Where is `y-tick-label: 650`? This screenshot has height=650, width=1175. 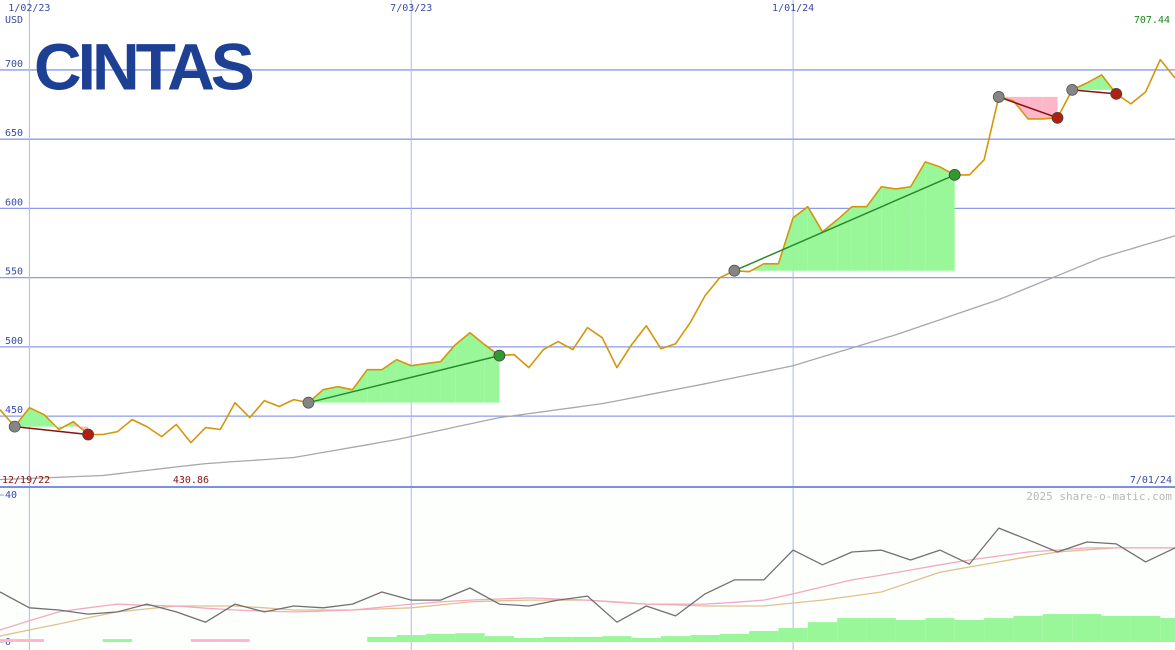 y-tick-label: 650 is located at coordinates (14, 133).